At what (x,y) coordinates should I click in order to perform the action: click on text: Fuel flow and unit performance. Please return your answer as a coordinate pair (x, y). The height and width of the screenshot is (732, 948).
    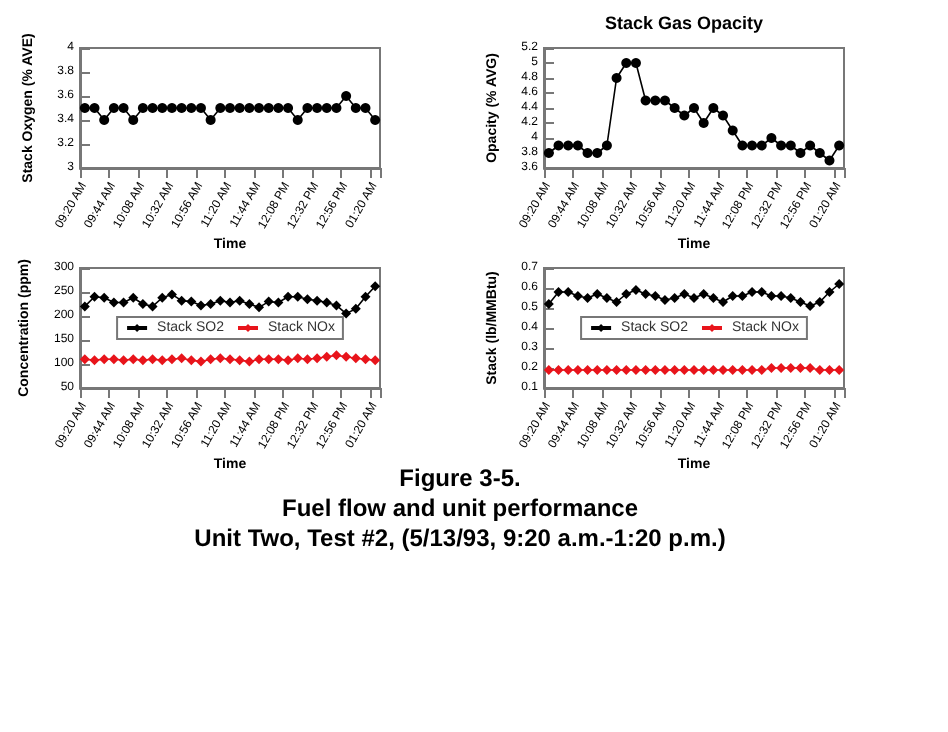
    Looking at the image, I should click on (459, 509).